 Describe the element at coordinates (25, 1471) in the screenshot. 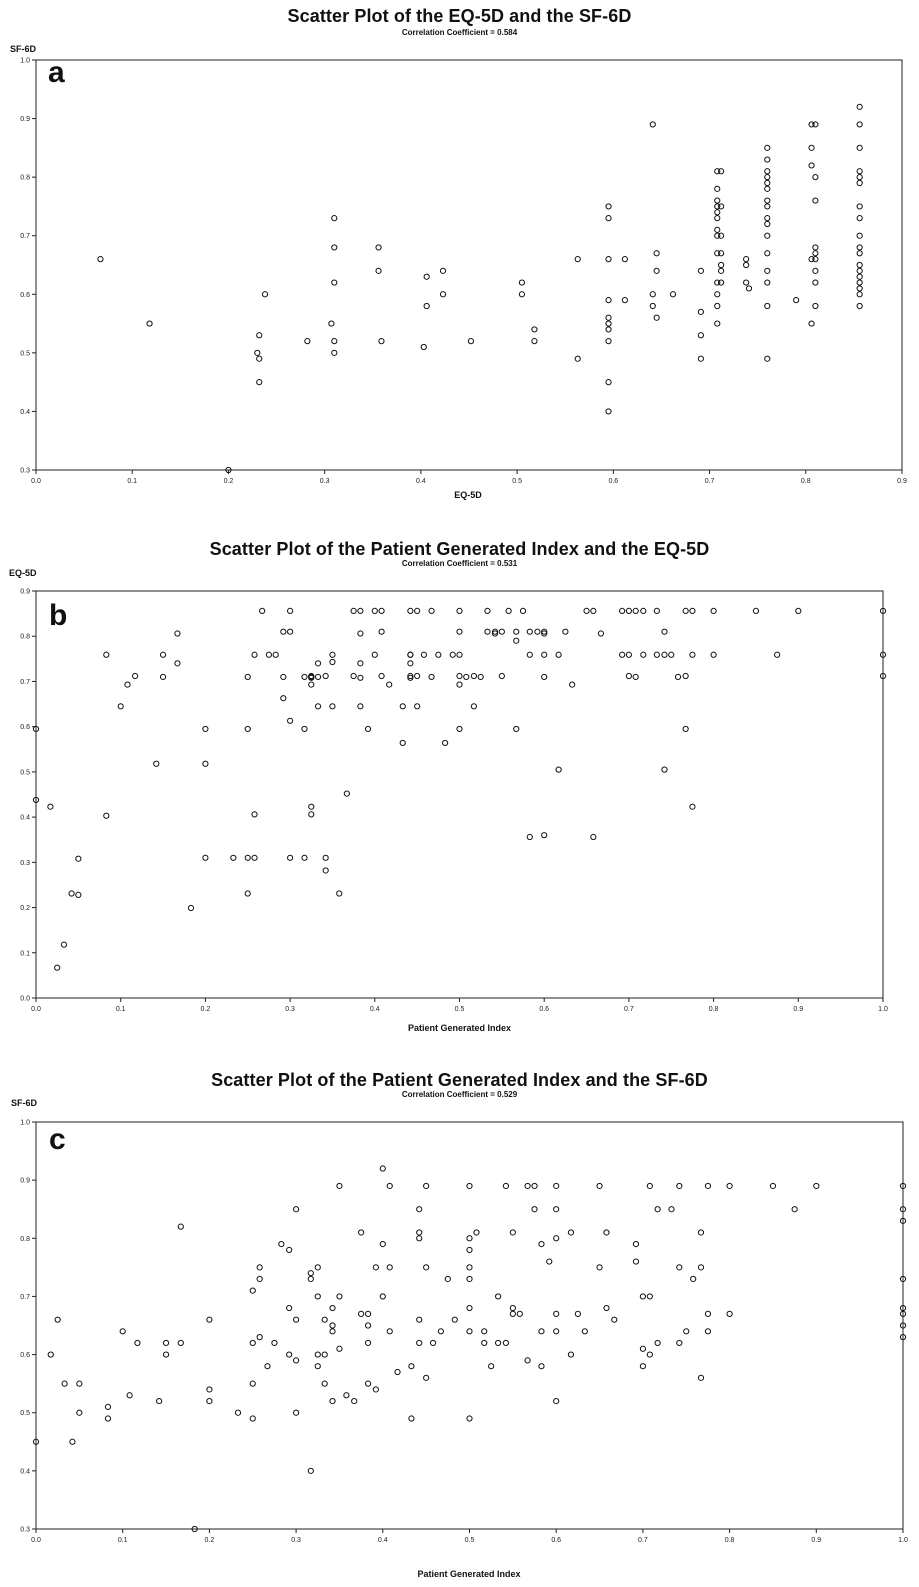

I see `y-tick-label: 0.4` at that location.